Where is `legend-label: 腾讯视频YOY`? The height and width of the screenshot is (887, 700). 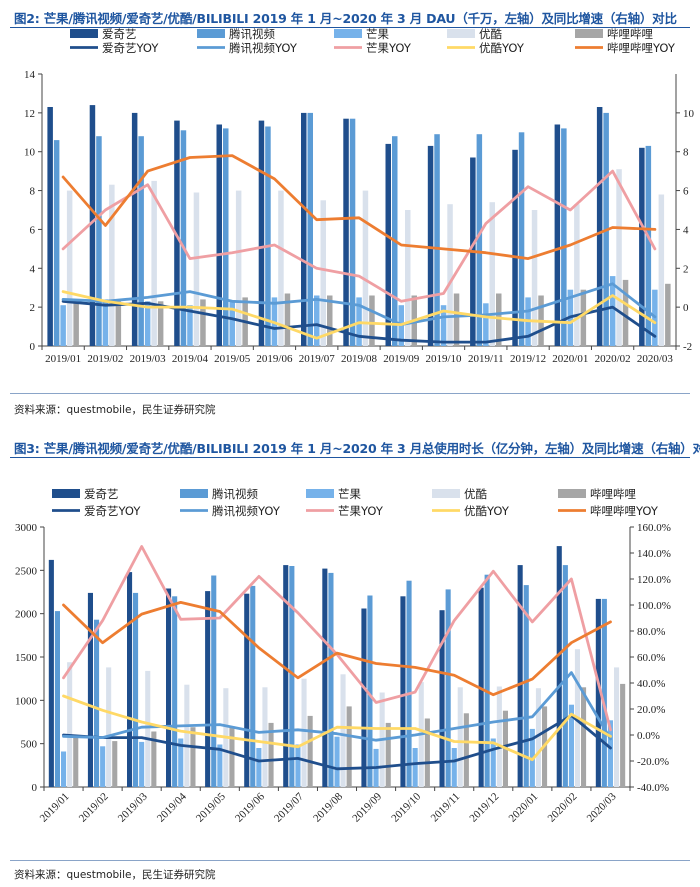 legend-label: 腾讯视频YOY is located at coordinates (263, 48).